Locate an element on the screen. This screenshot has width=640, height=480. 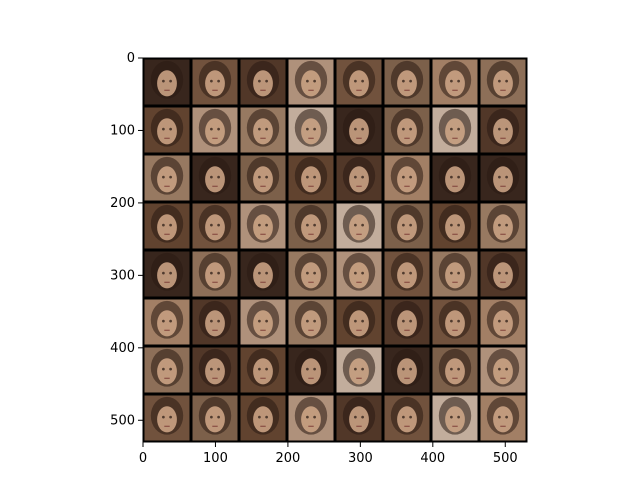
x-tick-label: 0 is located at coordinates (143, 458).